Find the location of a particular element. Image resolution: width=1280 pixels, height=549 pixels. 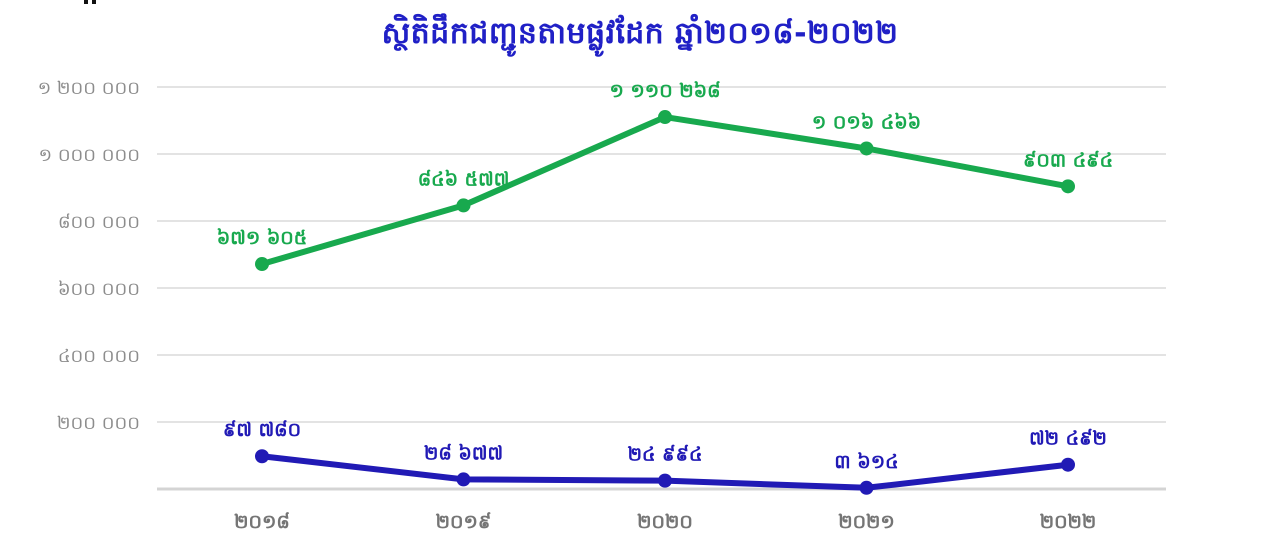

green-series-data-label: ៨៤៦ ៥៧៧ is located at coordinates (464, 179).